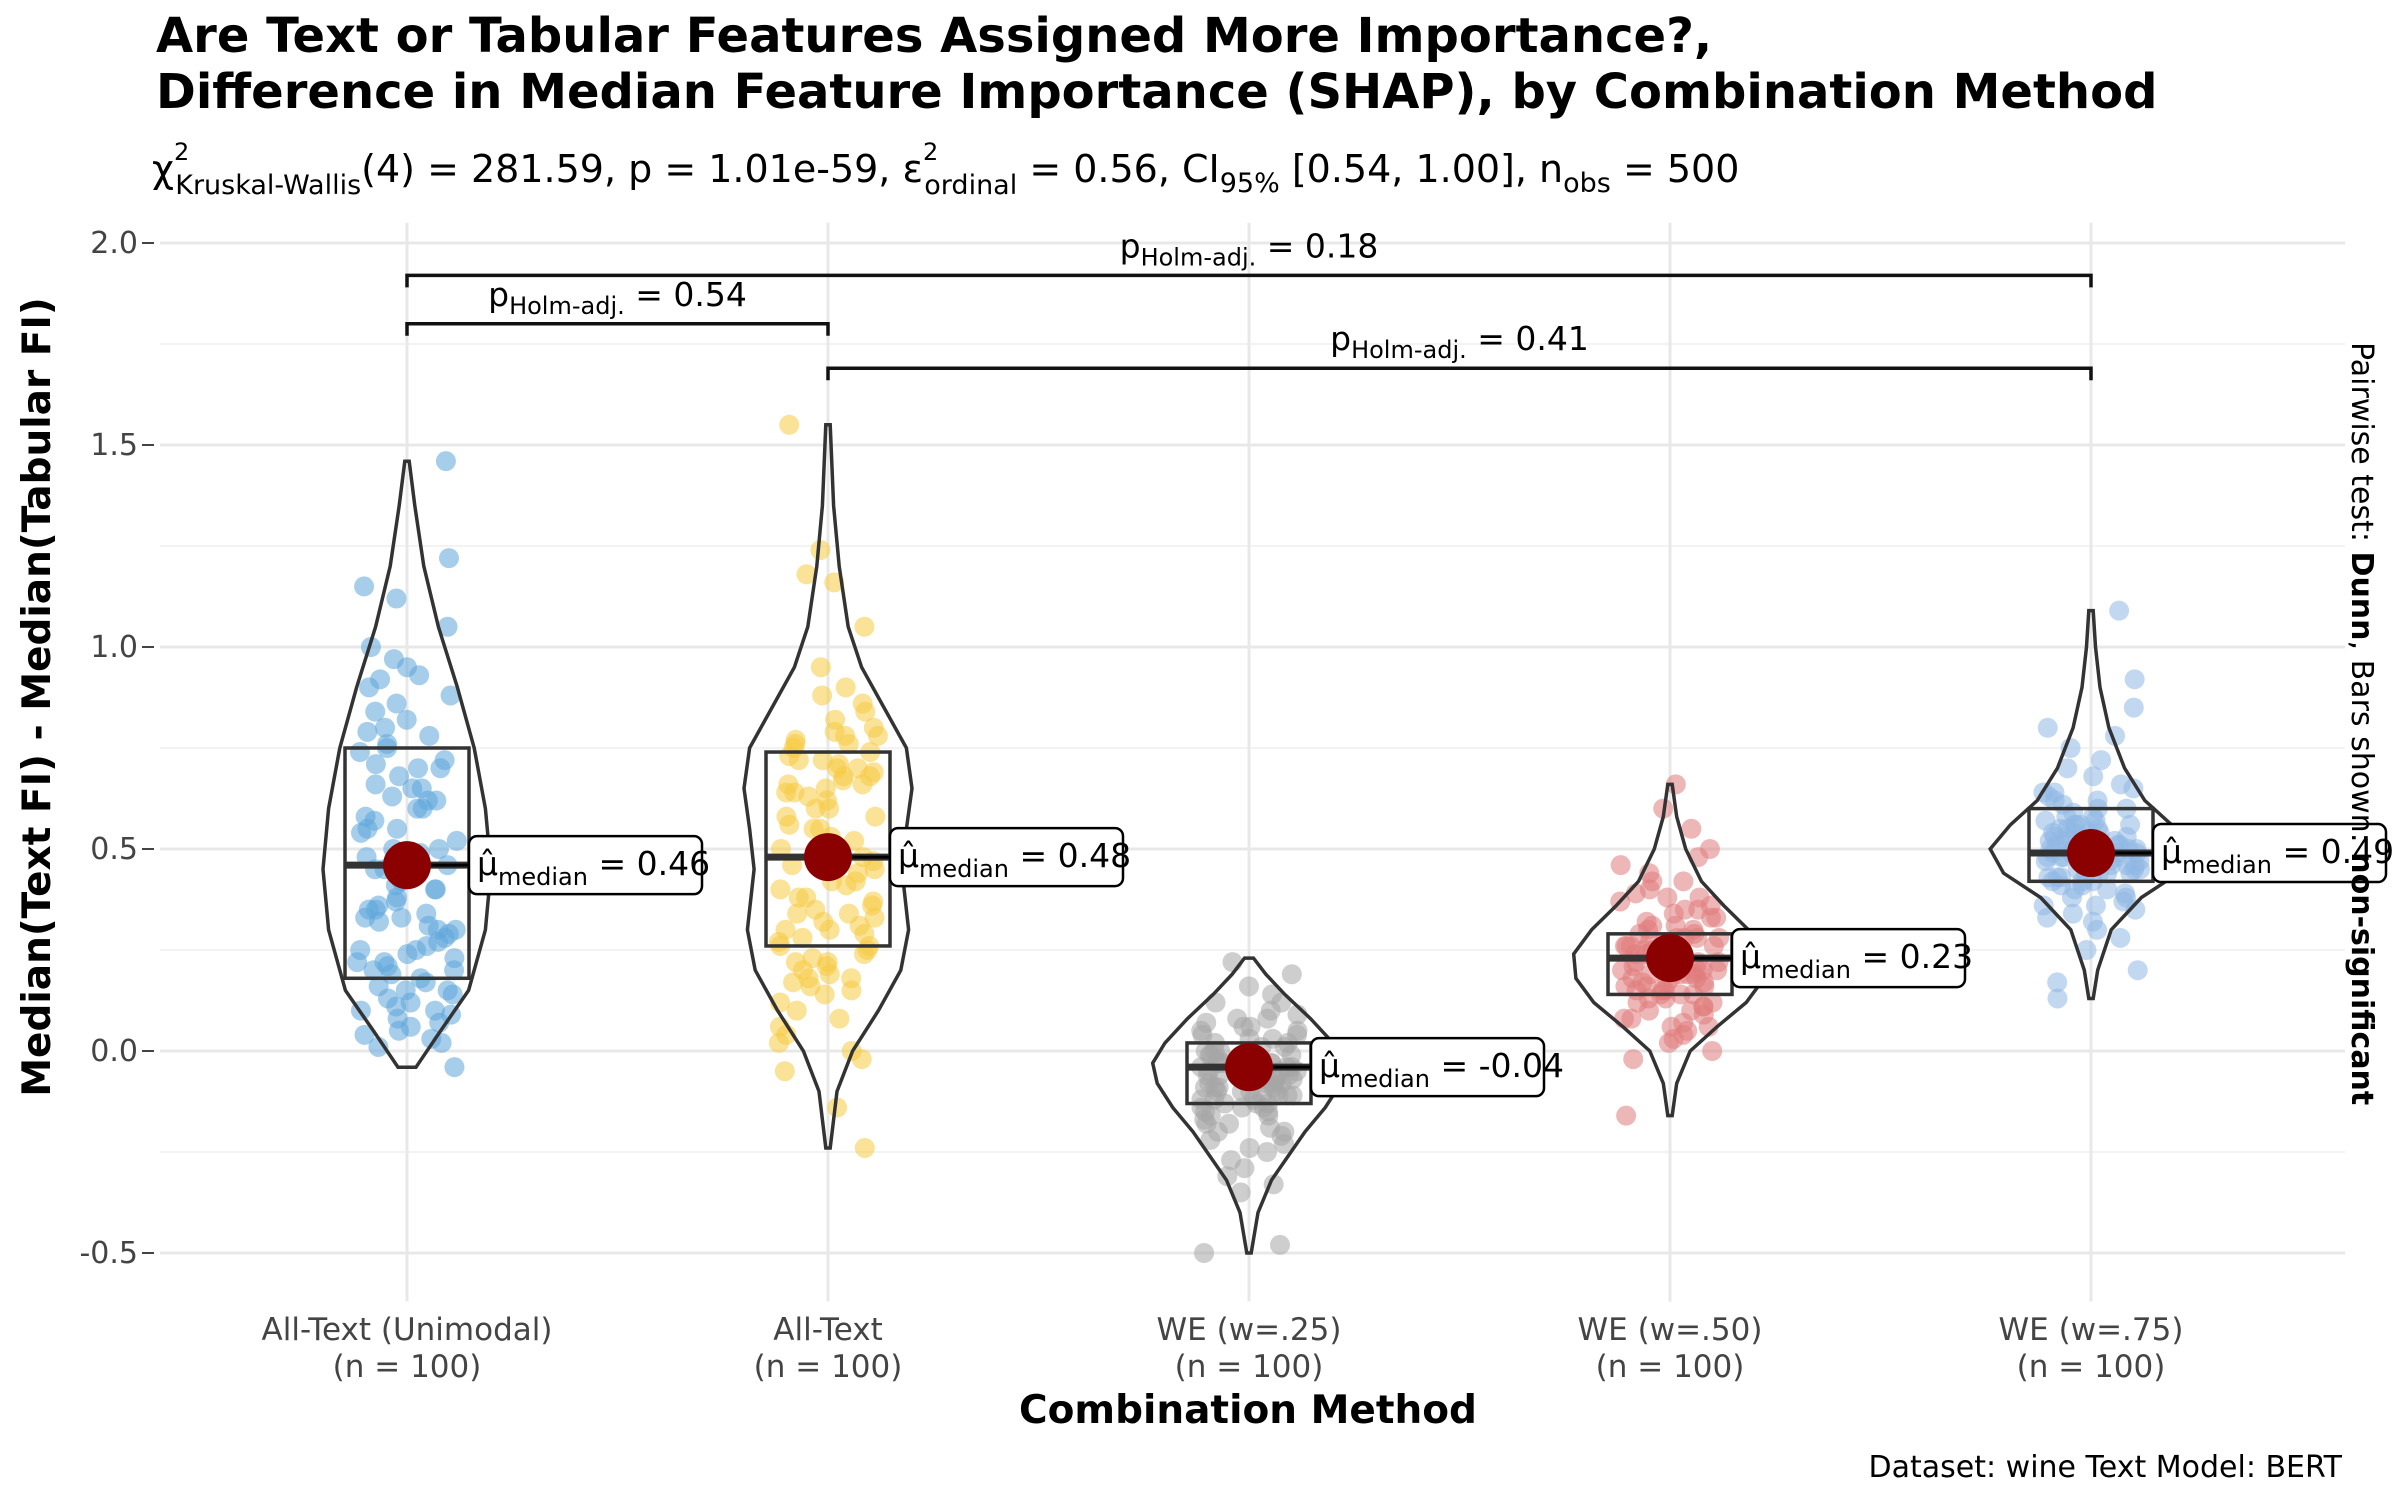 Image resolution: width=2400 pixels, height=1500 pixels. Describe the element at coordinates (1248, 1410) in the screenshot. I see `x-axis-title: Combination Method` at that location.